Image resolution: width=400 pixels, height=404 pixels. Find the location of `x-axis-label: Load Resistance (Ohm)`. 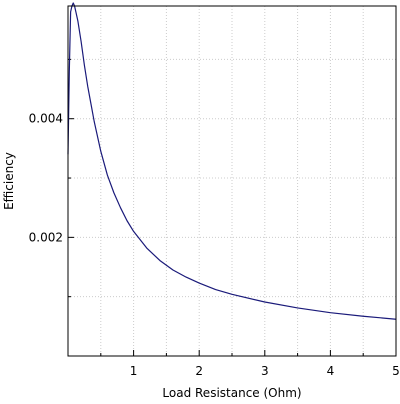

x-axis-label: Load Resistance (Ohm) is located at coordinates (231, 393).